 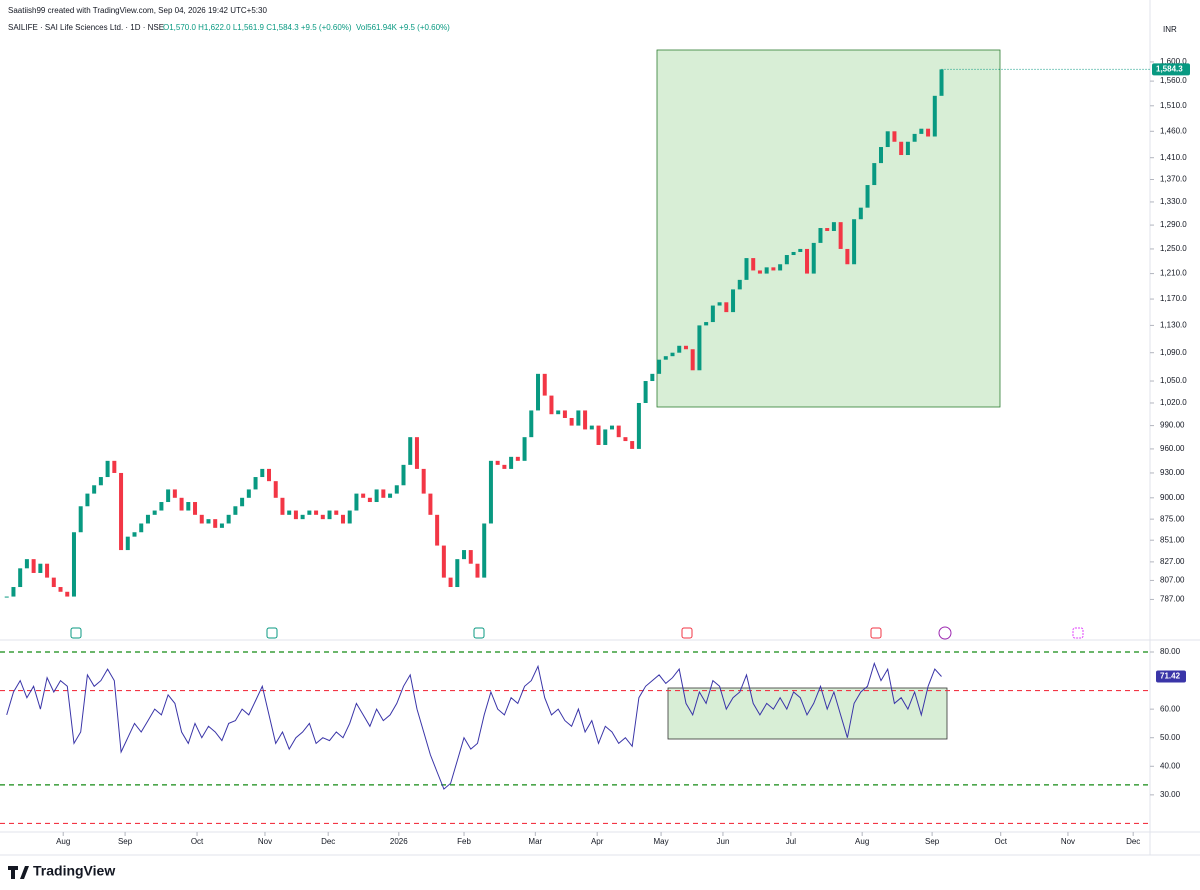 What do you see at coordinates (18, 872) in the screenshot?
I see `logo-icon` at bounding box center [18, 872].